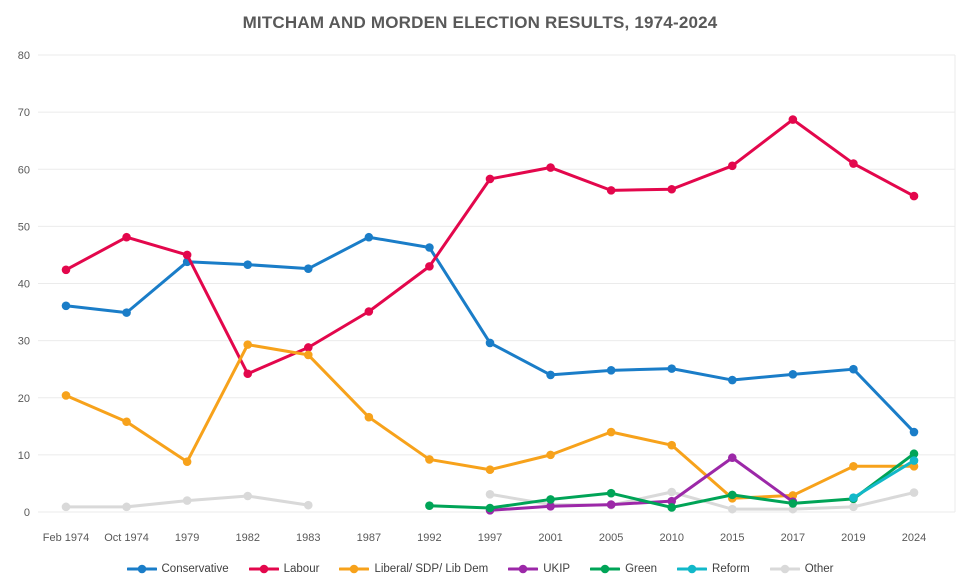 The height and width of the screenshot is (584, 960). What do you see at coordinates (308, 355) in the screenshot?
I see `data-point-liberal-sdp-lib-dem-1983` at bounding box center [308, 355].